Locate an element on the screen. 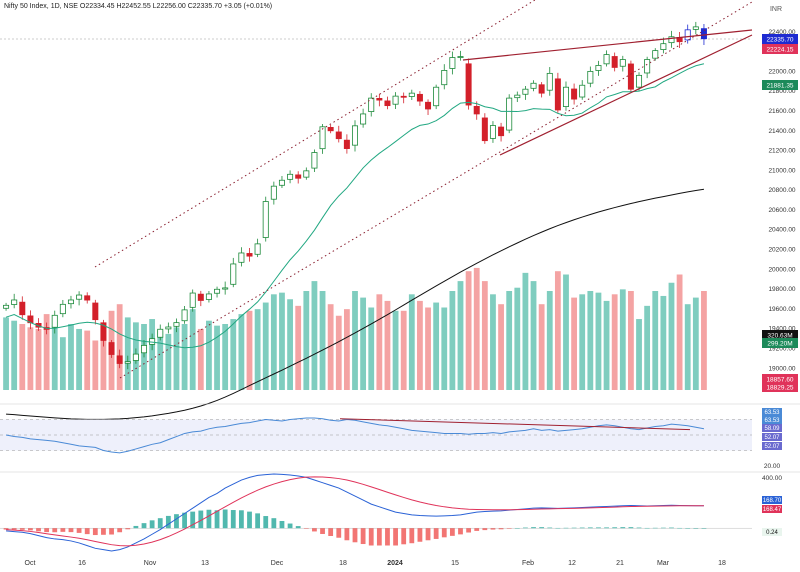 The width and height of the screenshot is (800, 572). x-tick-label: Oct is located at coordinates (30, 563).